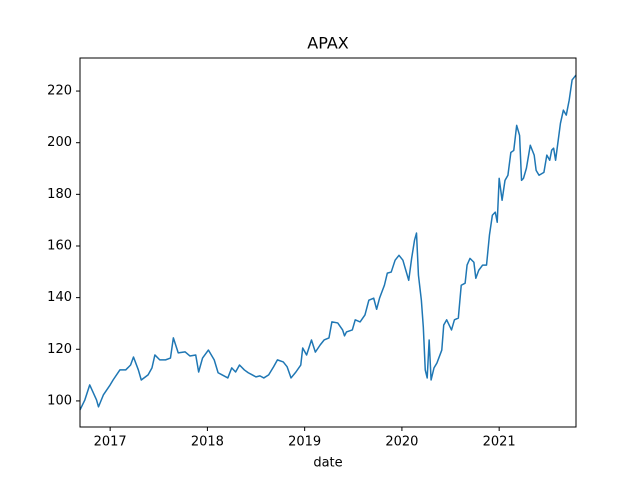  I want to click on y-tick-label: 220, so click(59, 91).